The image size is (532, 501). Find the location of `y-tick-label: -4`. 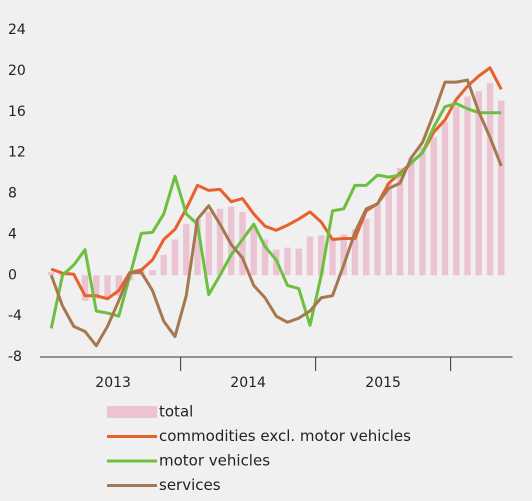

y-tick-label: -4 is located at coordinates (15, 316).